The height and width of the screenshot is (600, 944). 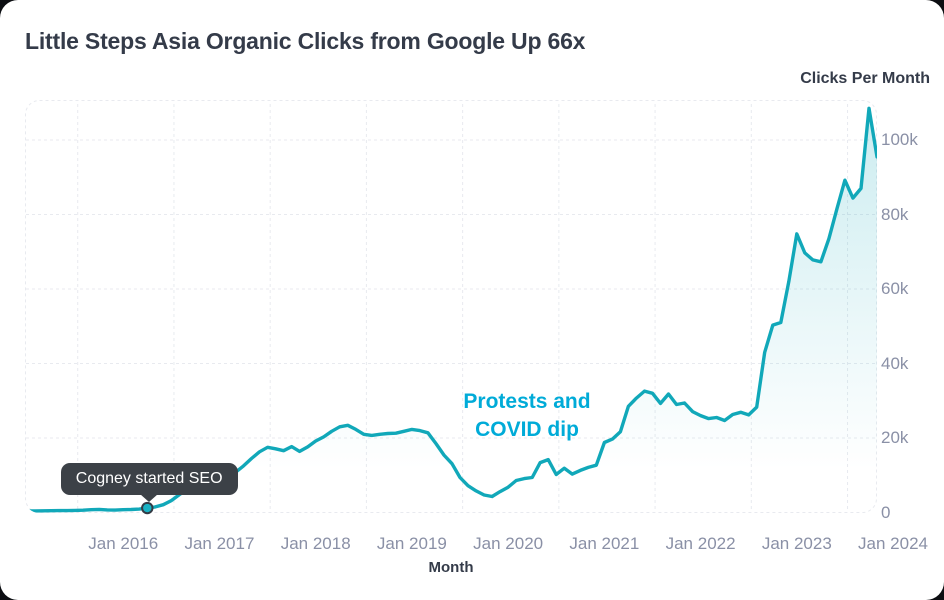 I want to click on covid-annotation-line1: Protests and, so click(x=527, y=401).